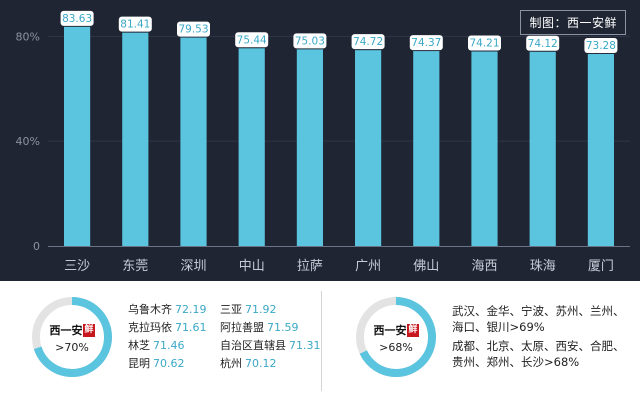 The width and height of the screenshot is (640, 401). Describe the element at coordinates (28, 36) in the screenshot. I see `y-tick-label: 80%` at that location.